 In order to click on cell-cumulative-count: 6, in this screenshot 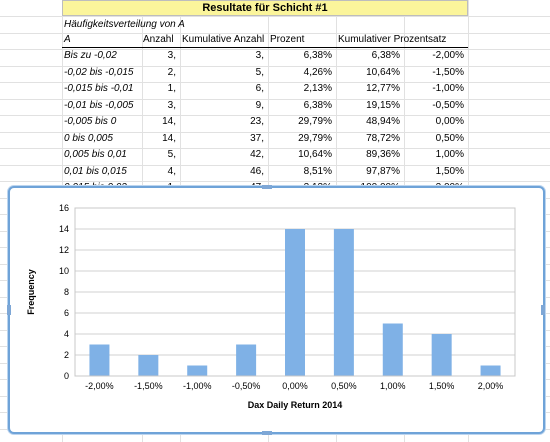, I will do `click(259, 88)`.